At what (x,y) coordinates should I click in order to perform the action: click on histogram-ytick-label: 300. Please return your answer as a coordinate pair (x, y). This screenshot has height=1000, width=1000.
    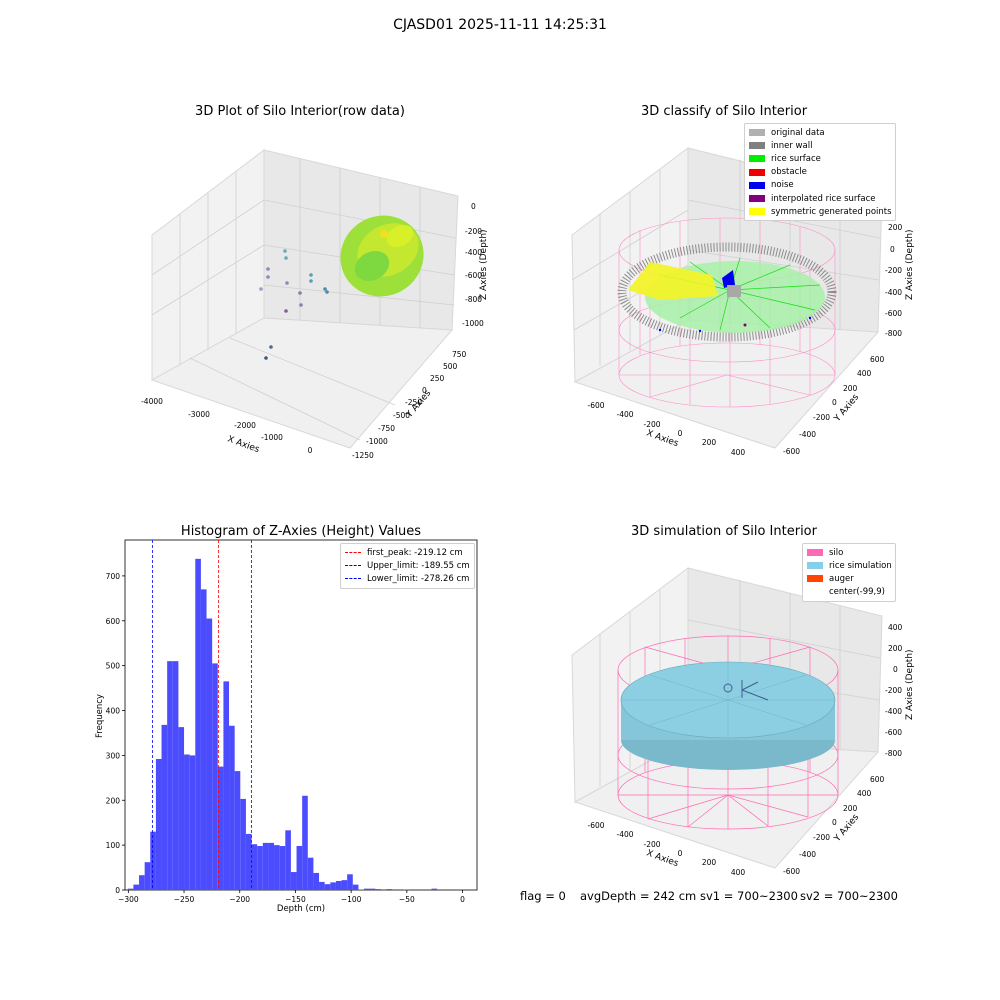
    Looking at the image, I should click on (113, 755).